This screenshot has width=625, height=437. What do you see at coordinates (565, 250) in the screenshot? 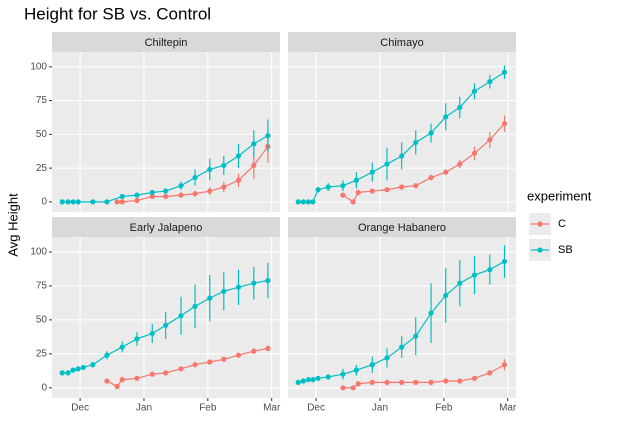
I see `legend-label: SB` at bounding box center [565, 250].